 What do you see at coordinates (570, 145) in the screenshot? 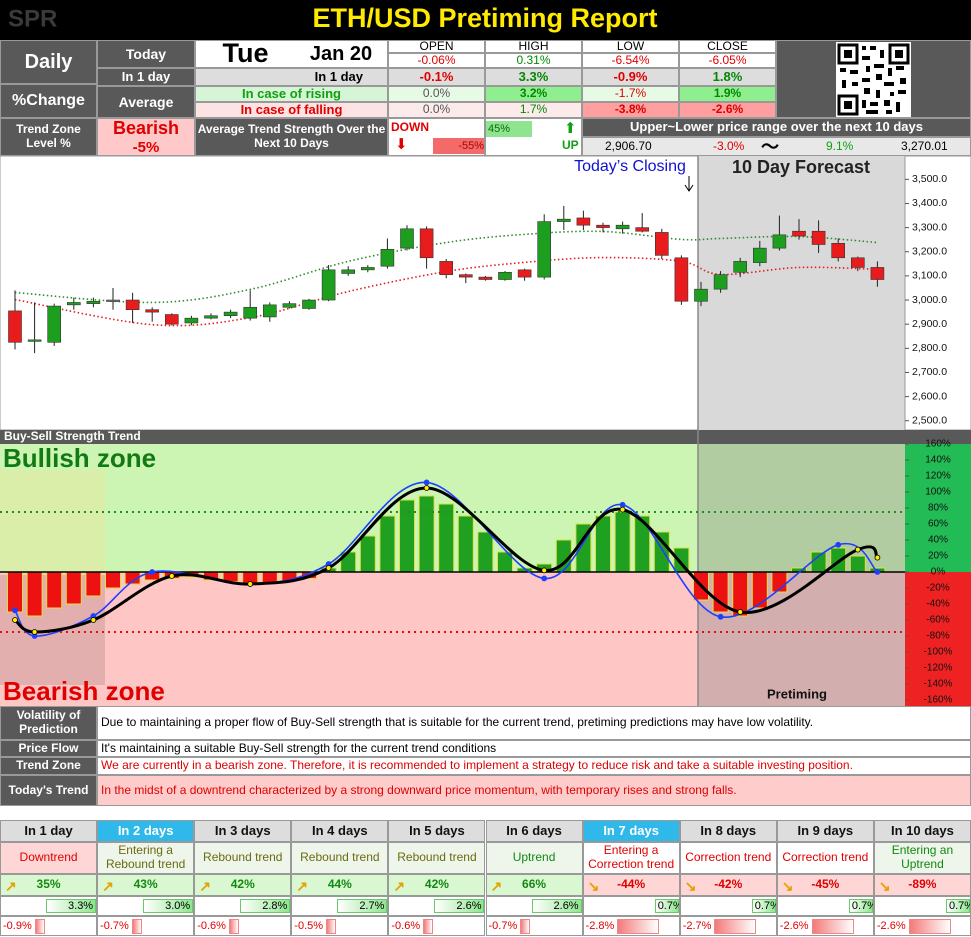
I see `up-label: UP` at bounding box center [570, 145].